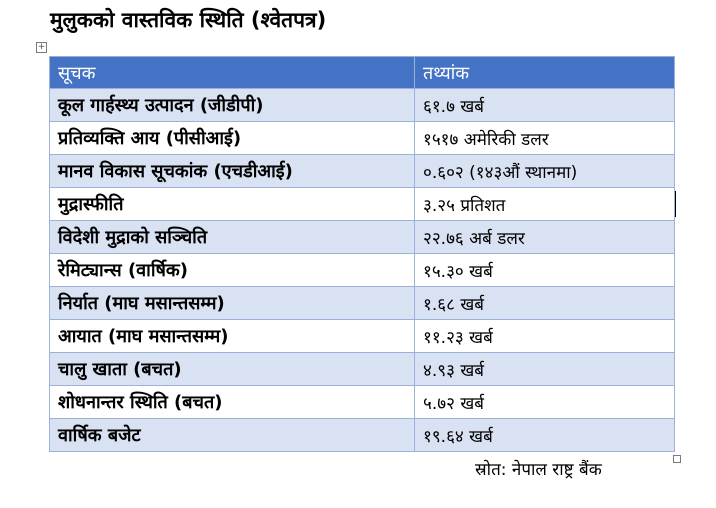  Describe the element at coordinates (544, 204) in the screenshot. I see `row-value: ३.२५ प्रतिशत` at that location.